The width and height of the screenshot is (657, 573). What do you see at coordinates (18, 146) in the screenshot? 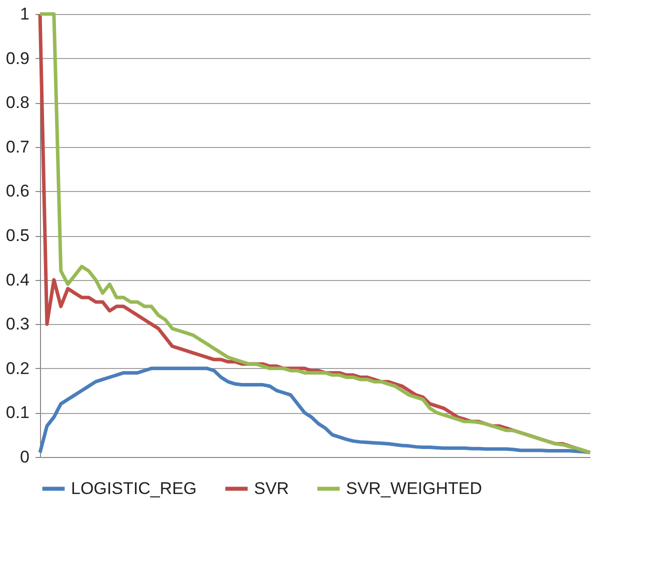
I see `y-tick-label: 0.7` at bounding box center [18, 146].